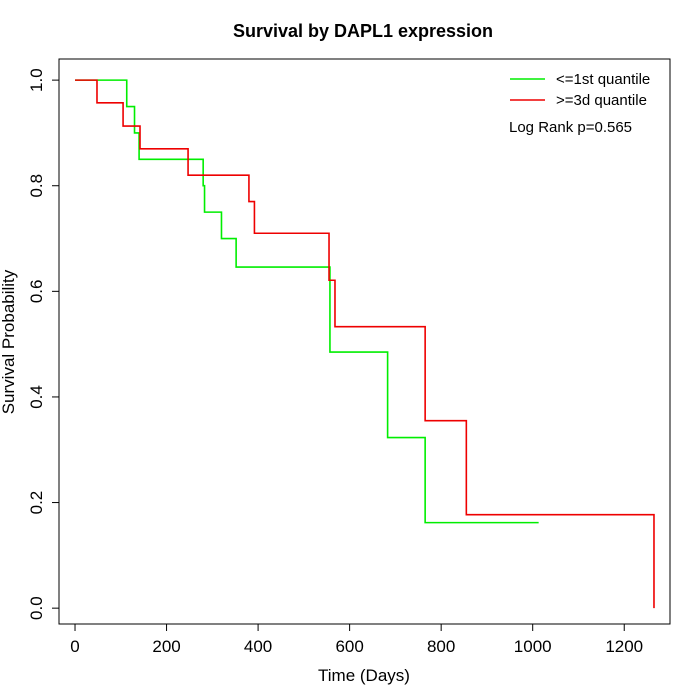 The image size is (700, 700). Describe the element at coordinates (570, 127) in the screenshot. I see `log-rank-annotation: Log Rank p=0.565` at that location.